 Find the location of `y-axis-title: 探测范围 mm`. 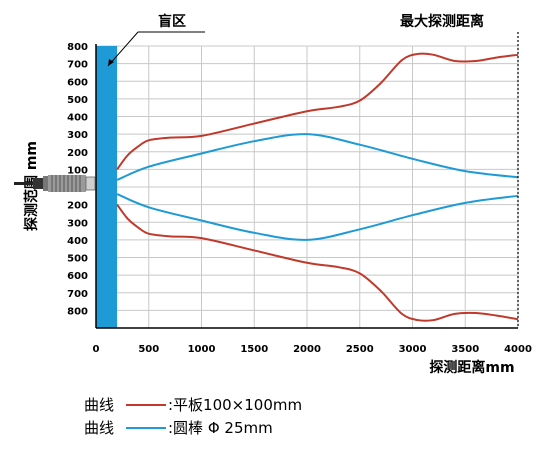

y-axis-title: 探测范围 mm is located at coordinates (31, 186).